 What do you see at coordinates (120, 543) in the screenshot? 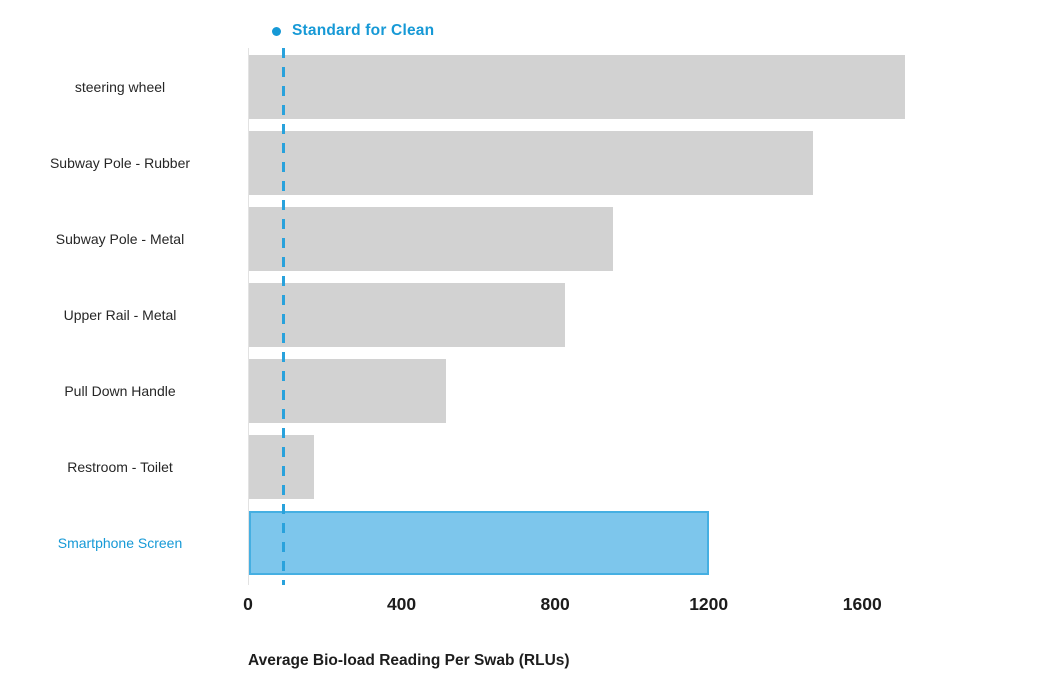
I see `category-label: Smartphone Screen` at bounding box center [120, 543].